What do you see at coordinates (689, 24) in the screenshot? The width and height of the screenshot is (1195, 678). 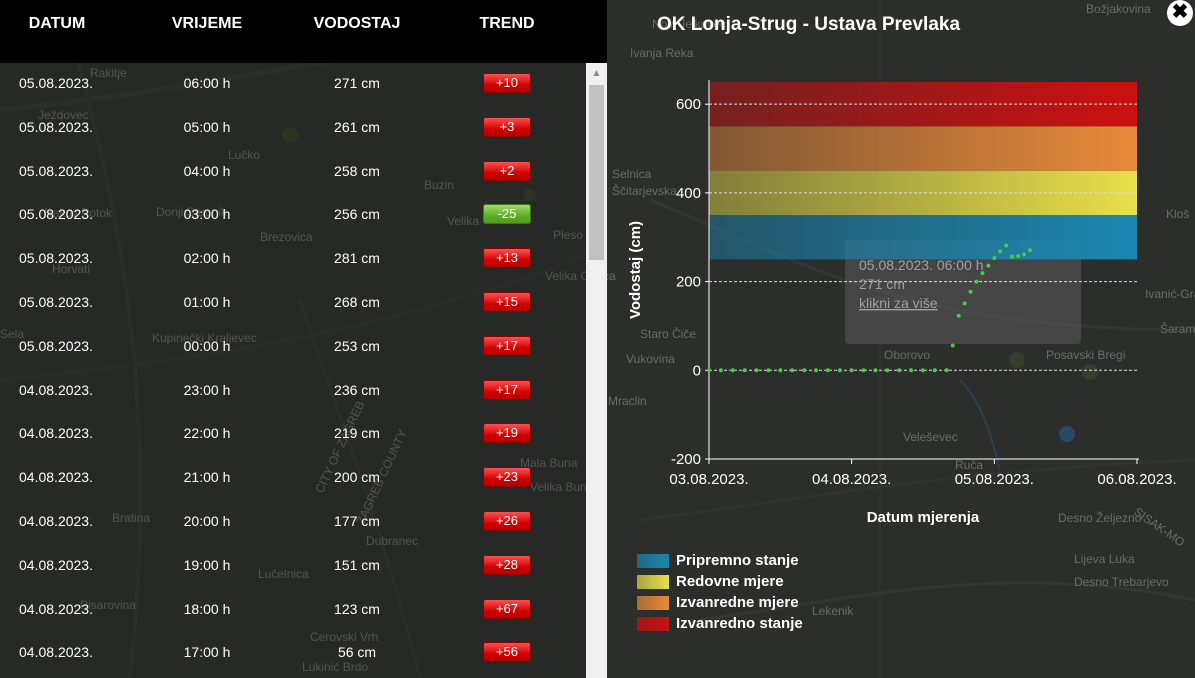 I see `map-place-label: Novi Jelkovec` at bounding box center [689, 24].